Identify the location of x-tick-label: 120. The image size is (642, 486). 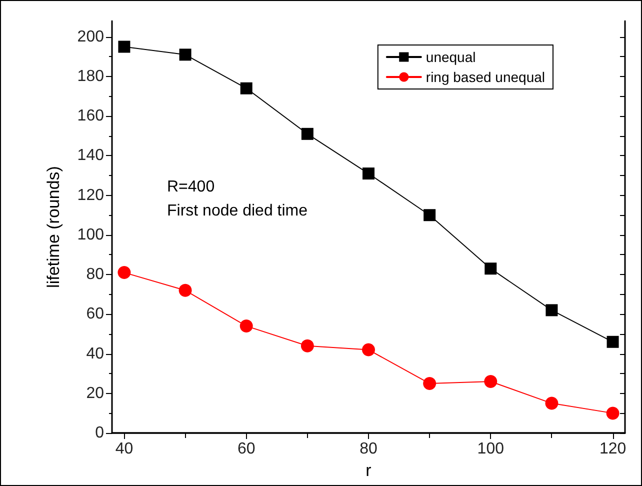
(612, 449).